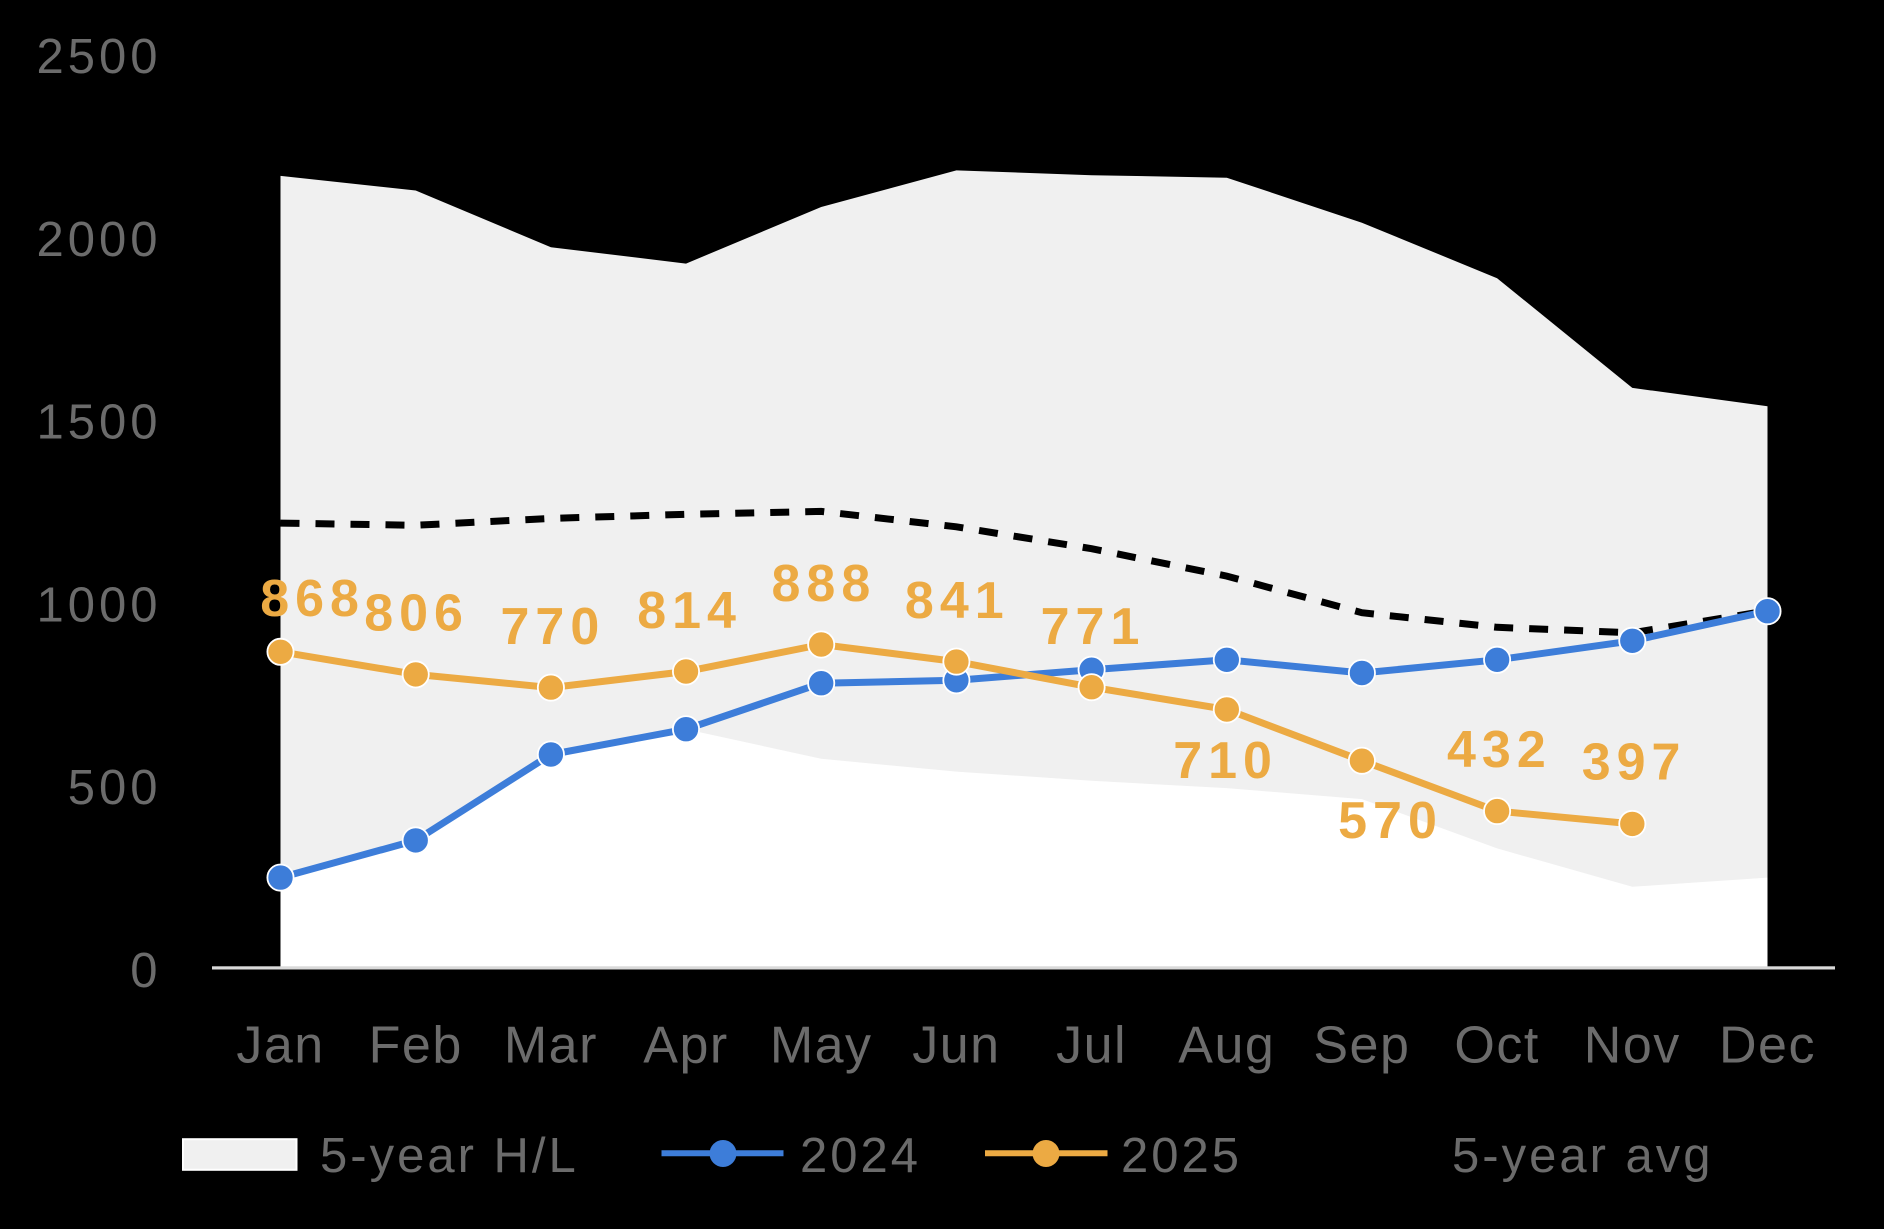 The height and width of the screenshot is (1229, 1884). Describe the element at coordinates (956, 1046) in the screenshot. I see `svg-text: Jun` at that location.